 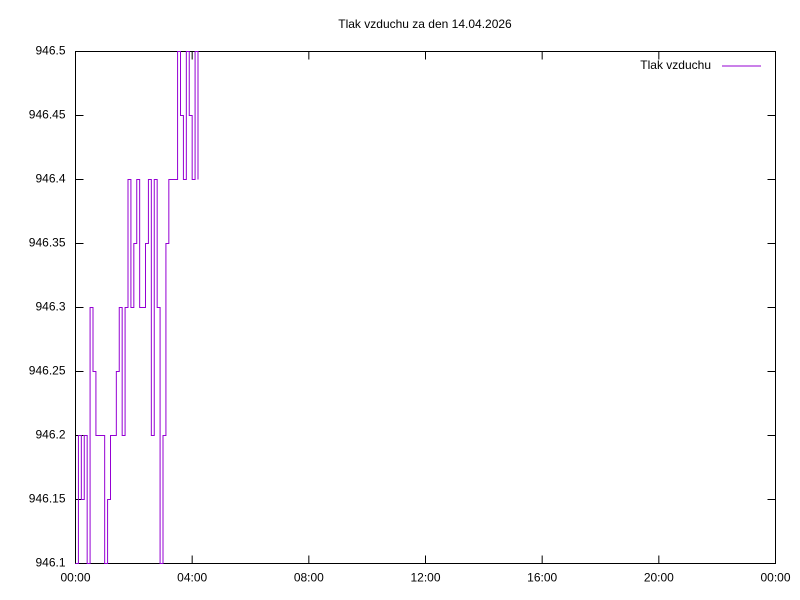 I want to click on x-tick-label: 20:00, so click(x=659, y=578).